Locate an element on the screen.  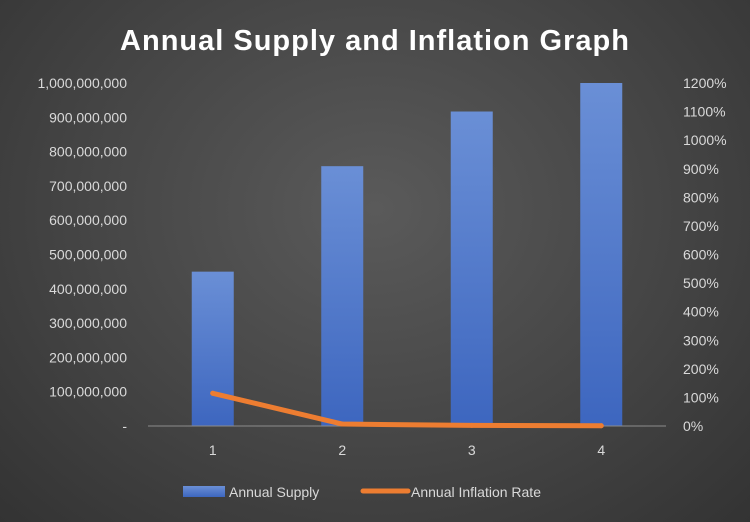
y-tick-right: 700% is located at coordinates (701, 226).